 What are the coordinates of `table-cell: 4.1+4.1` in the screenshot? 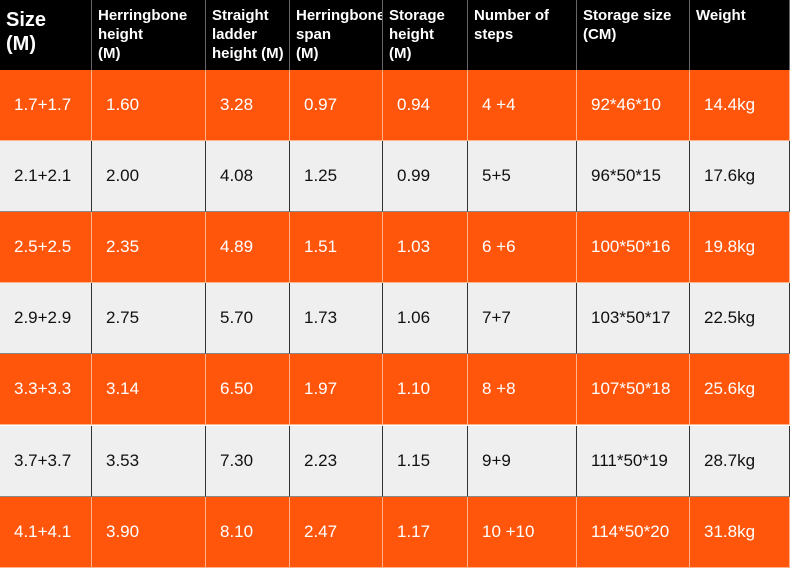 It's located at (46, 532).